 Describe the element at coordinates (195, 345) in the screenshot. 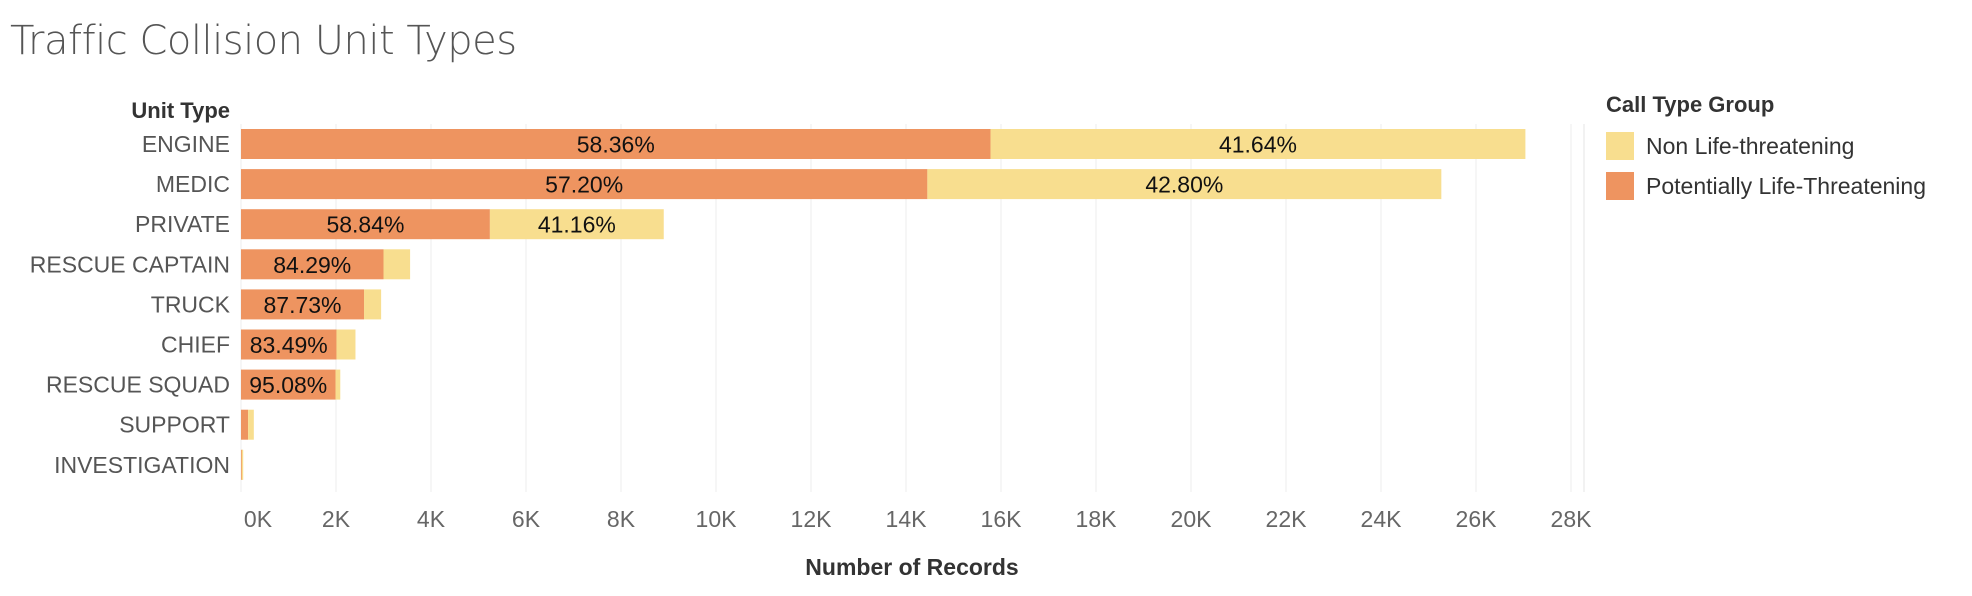

I see `category-label: CHIEF` at that location.